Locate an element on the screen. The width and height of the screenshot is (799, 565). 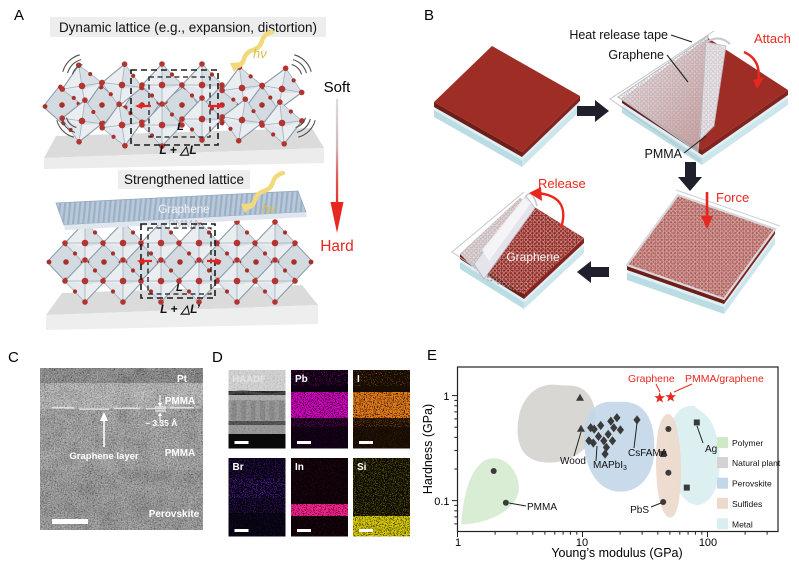
svg-text: Pt is located at coordinates (182, 379).